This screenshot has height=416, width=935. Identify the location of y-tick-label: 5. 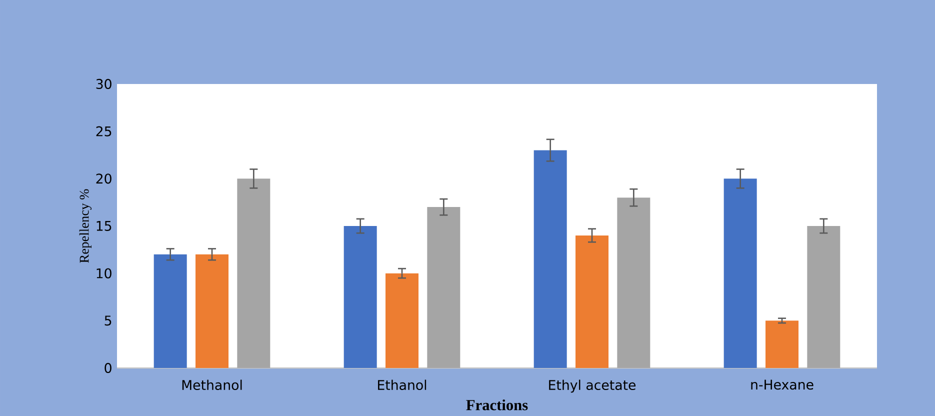
(108, 321).